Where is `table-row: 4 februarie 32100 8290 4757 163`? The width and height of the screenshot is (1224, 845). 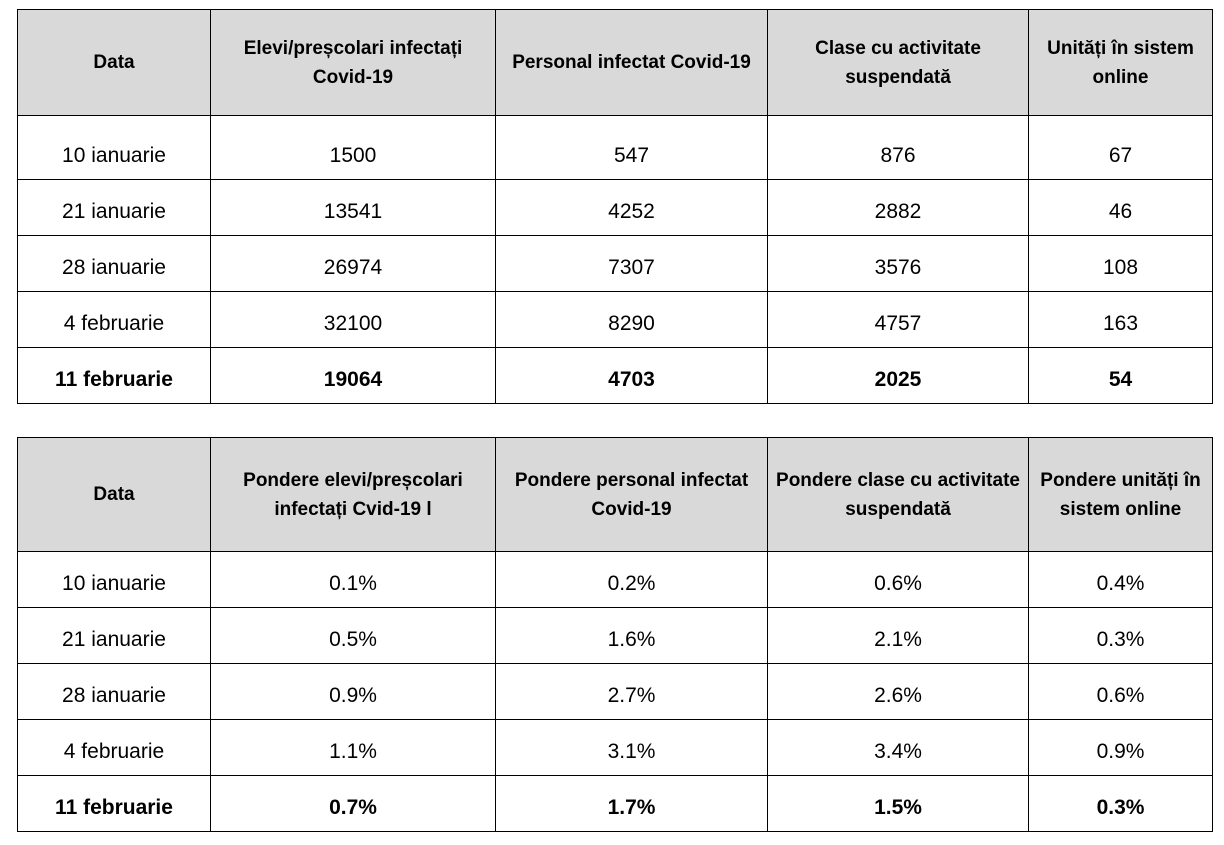 table-row: 4 februarie 32100 8290 4757 163 is located at coordinates (615, 319).